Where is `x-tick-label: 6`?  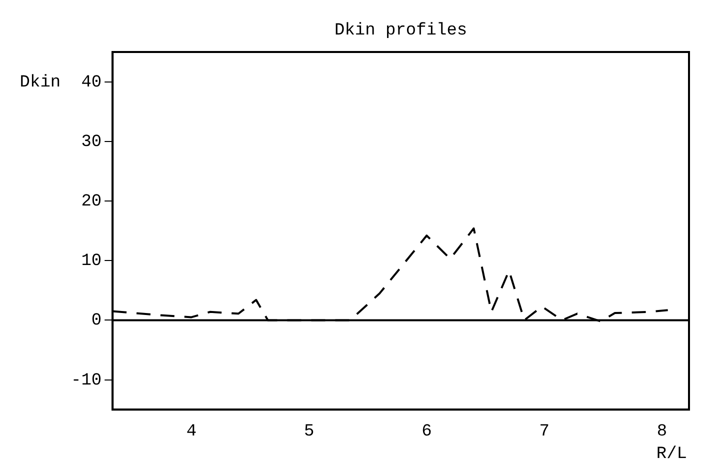 x-tick-label: 6 is located at coordinates (427, 432).